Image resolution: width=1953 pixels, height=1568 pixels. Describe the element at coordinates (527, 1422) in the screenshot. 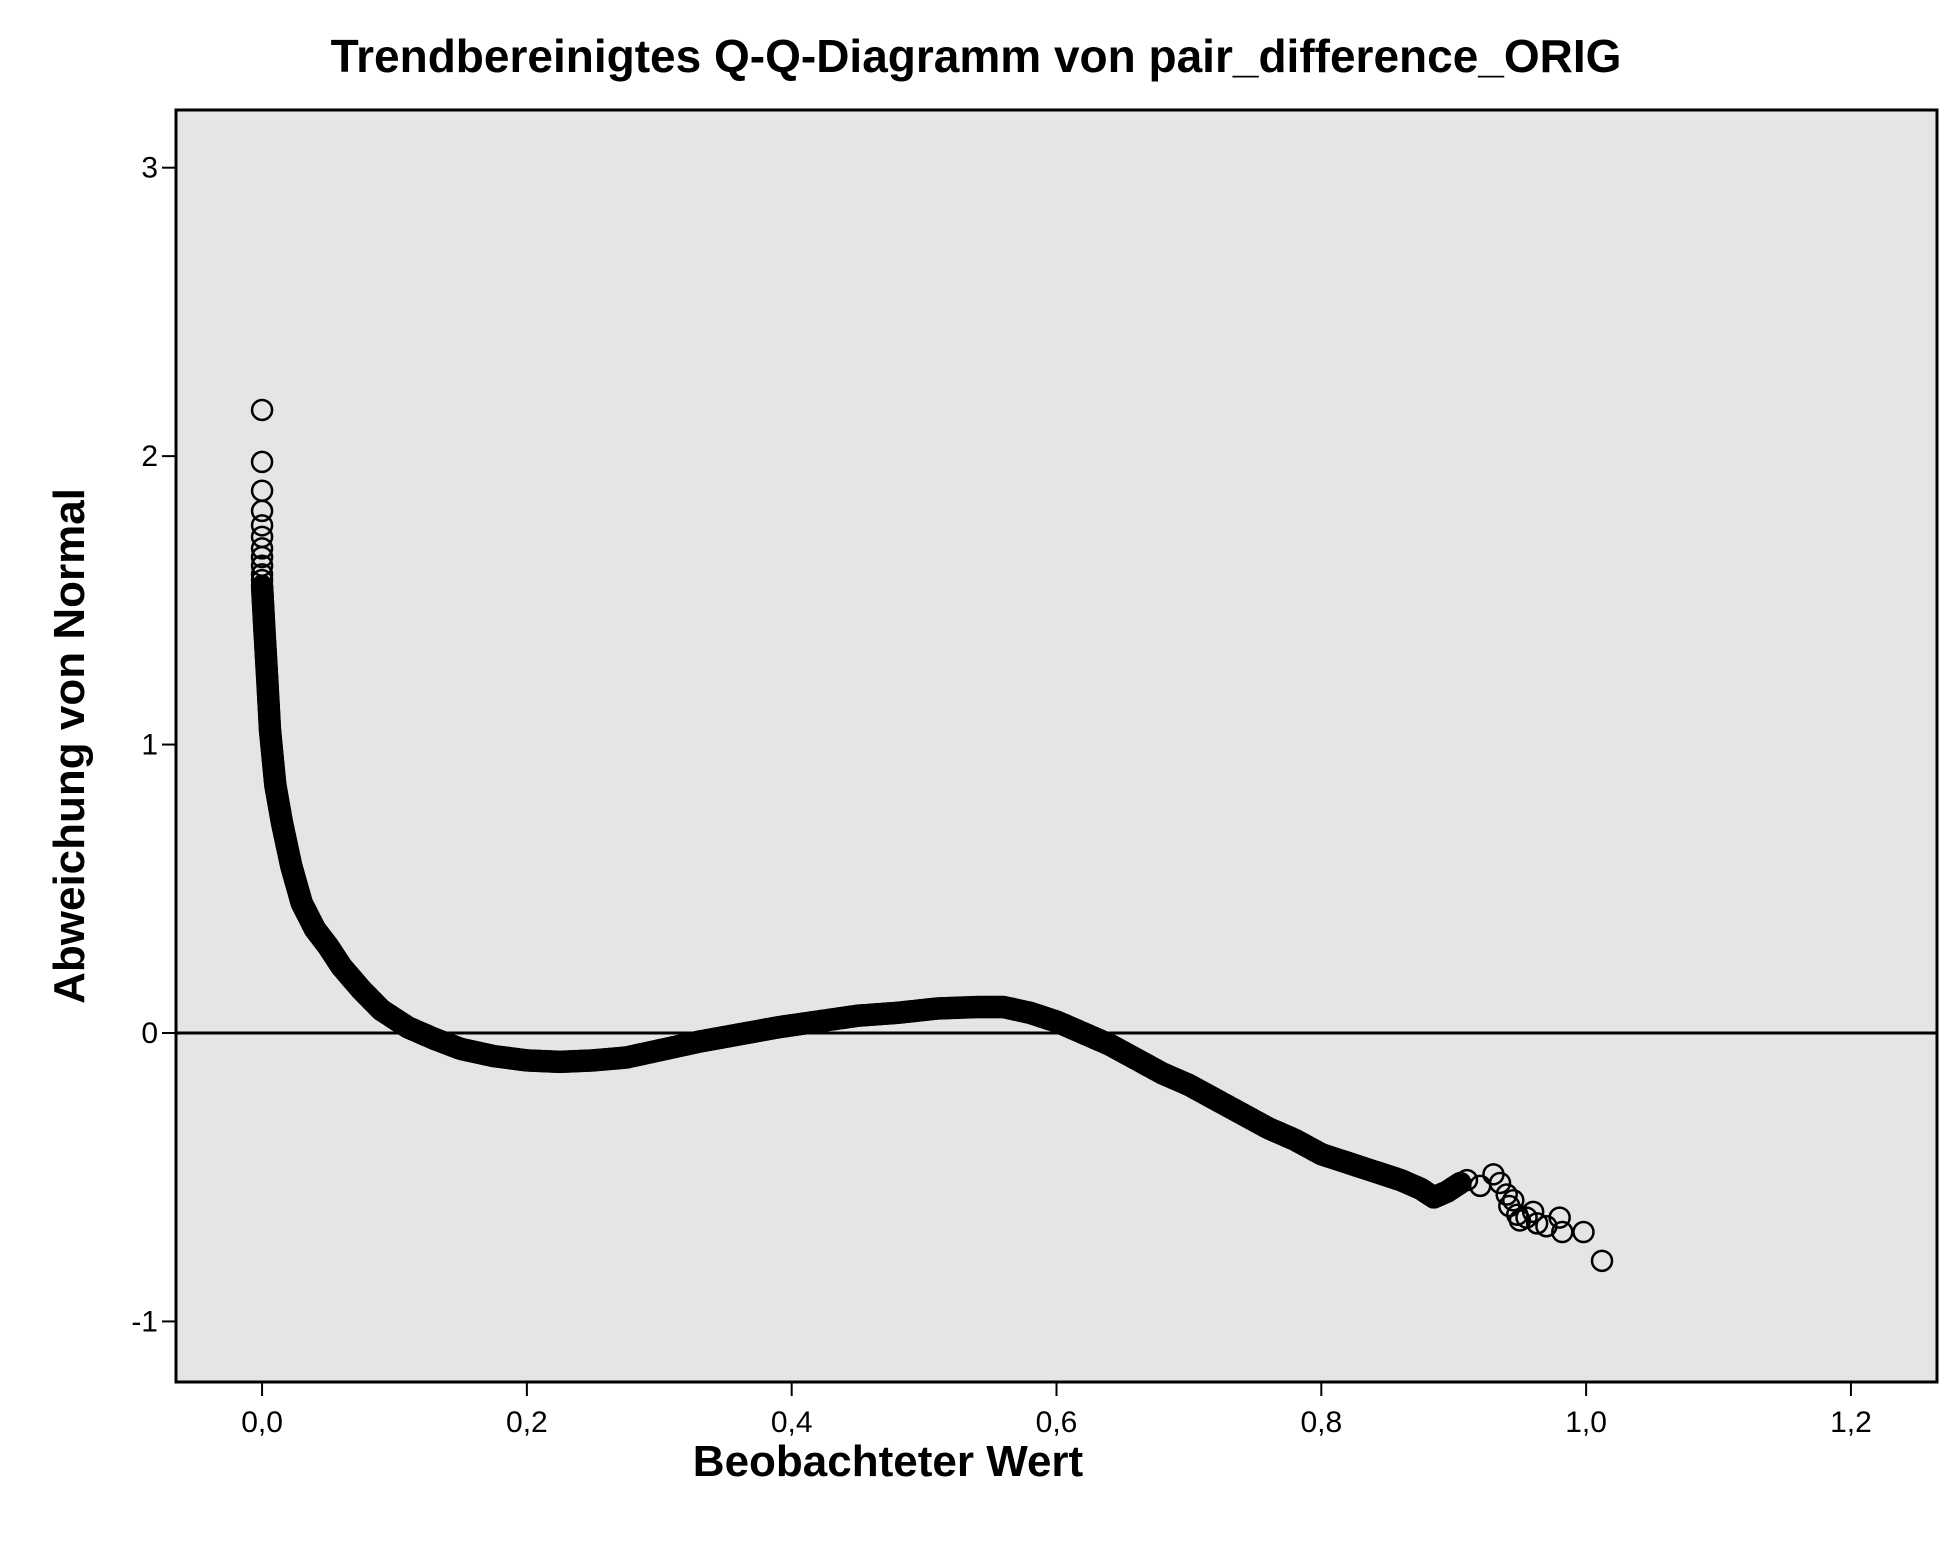

I see `x-tick-label: 0,2` at that location.